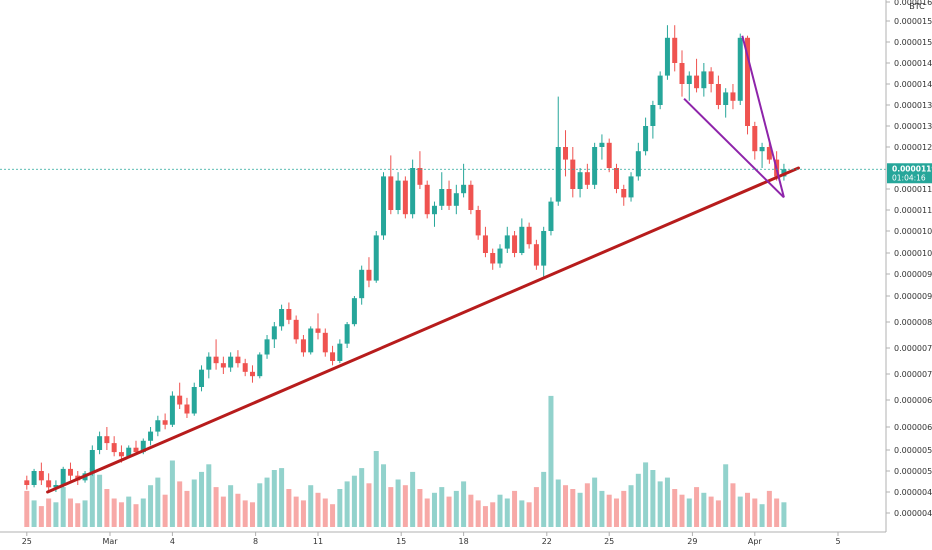 The width and height of the screenshot is (932, 550). What do you see at coordinates (734, 148) in the screenshot?
I see `wedge-lower-line` at bounding box center [734, 148].